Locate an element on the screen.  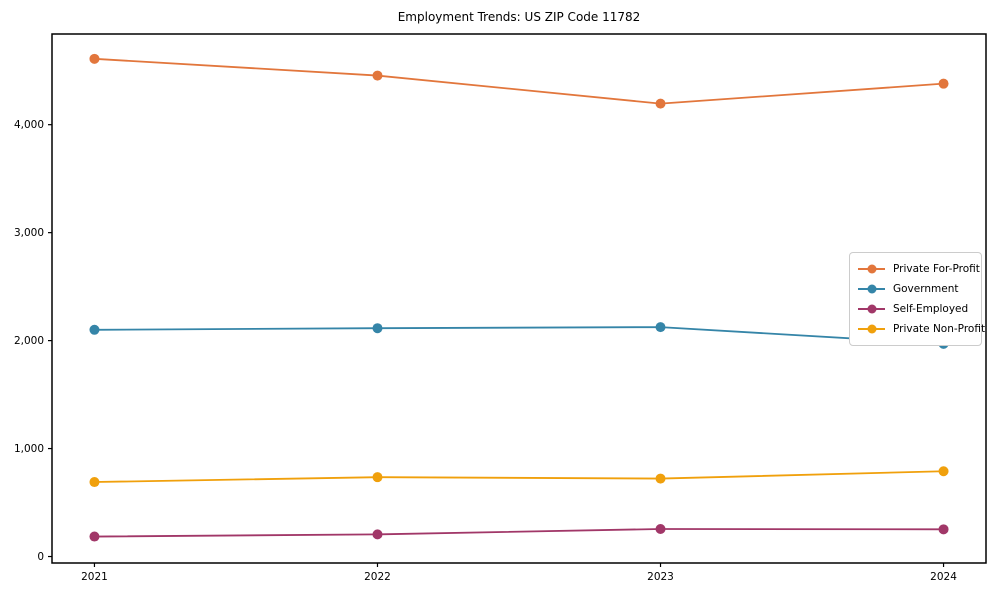
legend-item-self-employed: Self-Employed is located at coordinates (915, 309).